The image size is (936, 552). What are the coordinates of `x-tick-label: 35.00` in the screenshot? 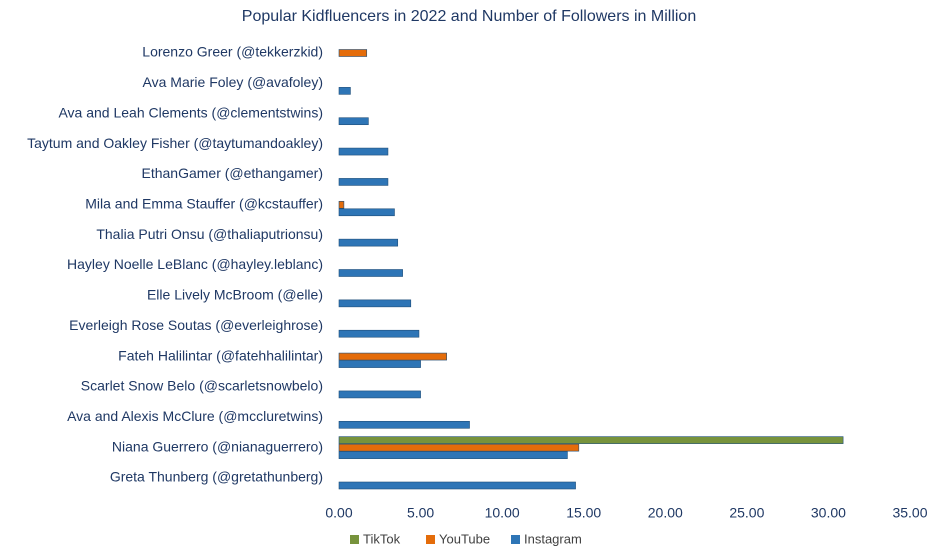 It's located at (909, 513).